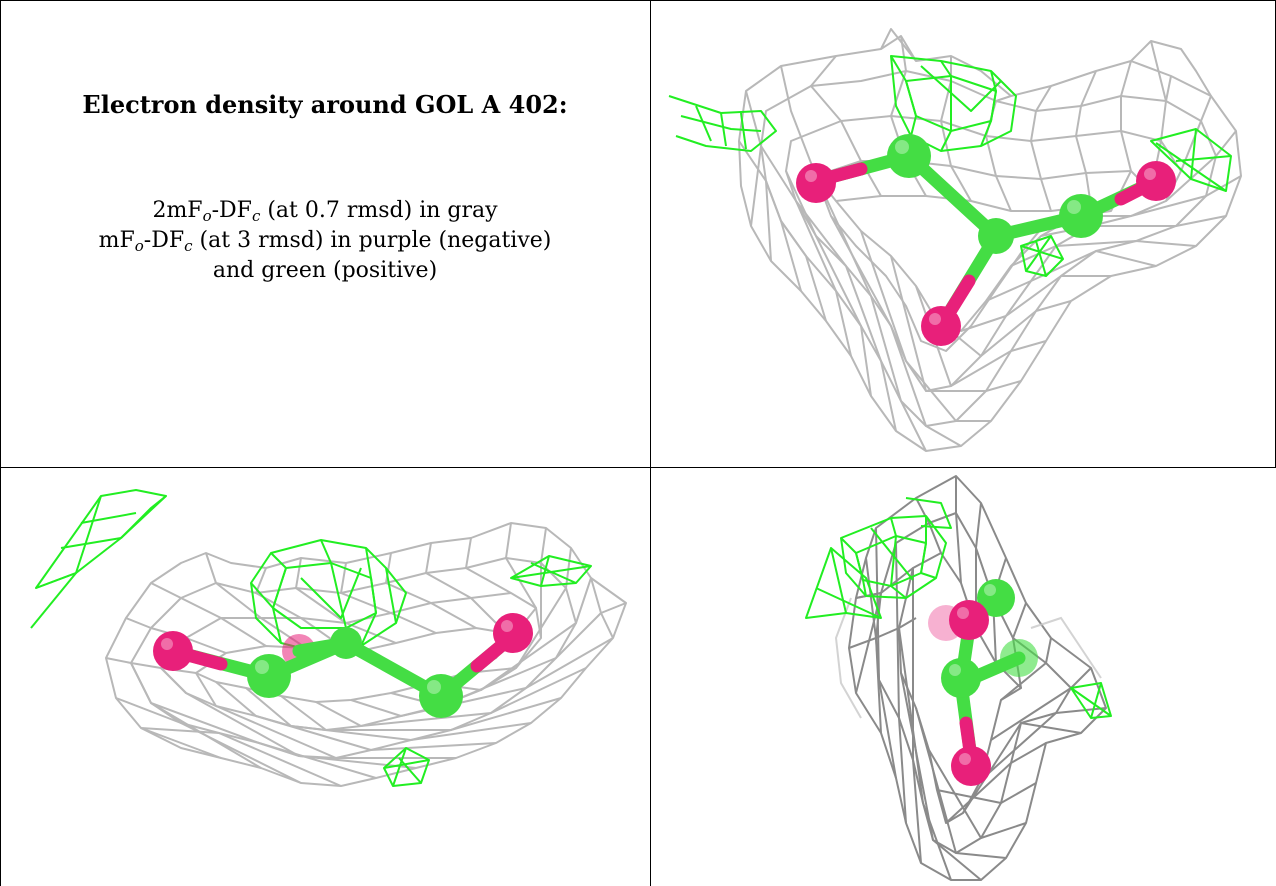 The image size is (1276, 886). Describe the element at coordinates (638, 0) in the screenshot. I see `table-border-top` at that location.